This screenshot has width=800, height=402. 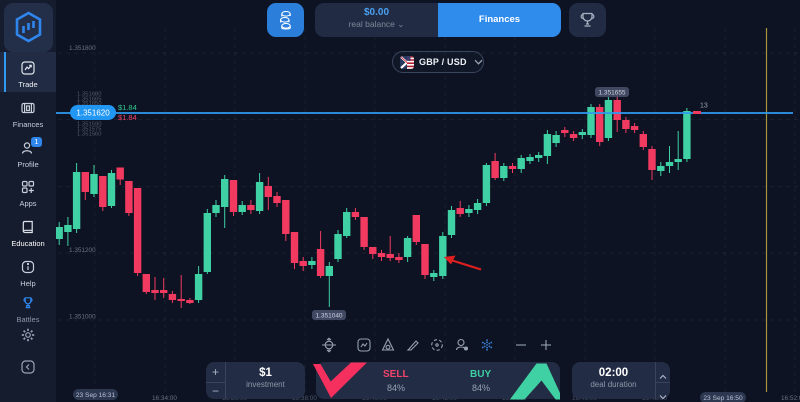 I want to click on svg-text: 16:46:00, so click(x=584, y=398).